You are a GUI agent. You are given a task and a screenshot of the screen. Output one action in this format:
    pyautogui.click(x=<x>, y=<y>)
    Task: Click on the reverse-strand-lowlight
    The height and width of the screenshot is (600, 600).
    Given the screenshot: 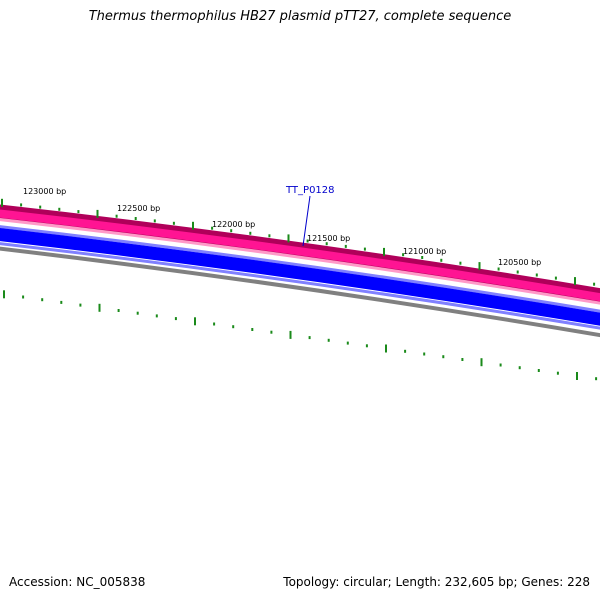 What is the action you would take?
    pyautogui.click(x=300, y=286)
    